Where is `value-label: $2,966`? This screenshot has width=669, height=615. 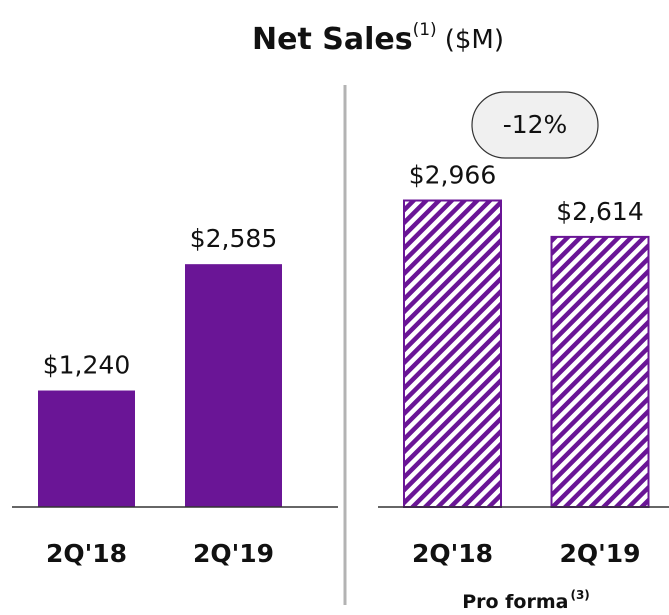 value-label: $2,966 is located at coordinates (452, 175).